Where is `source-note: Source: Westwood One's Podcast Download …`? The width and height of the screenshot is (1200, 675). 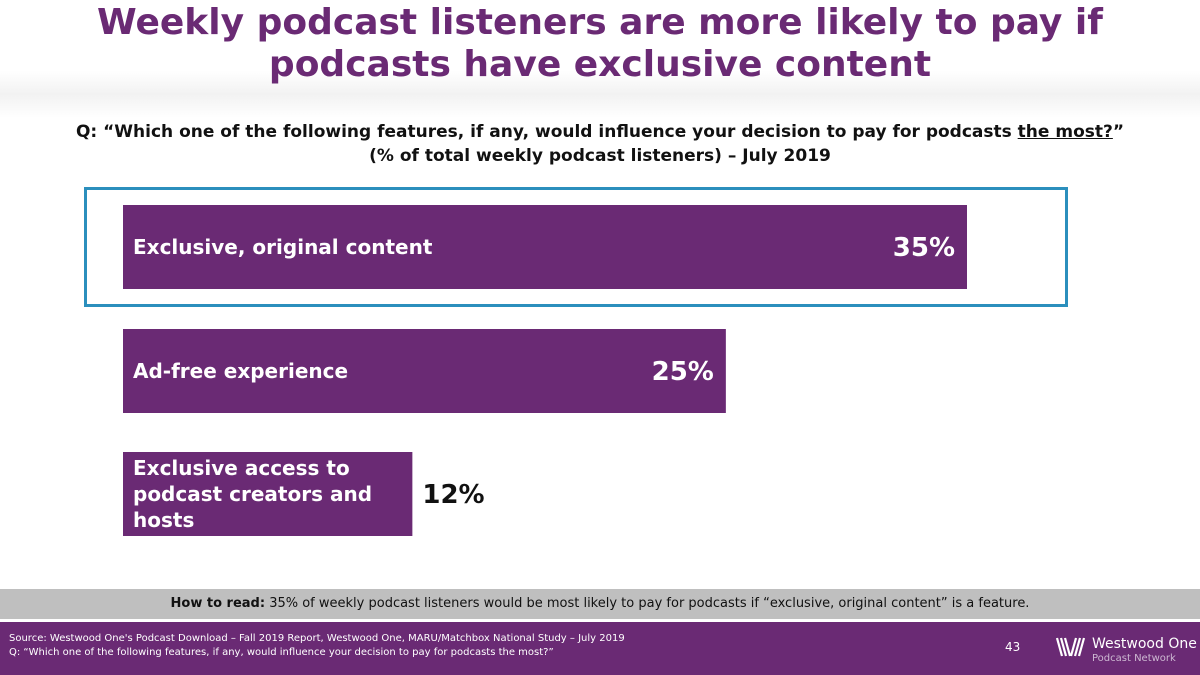
source-note: Source: Westwood One's Podcast Download … is located at coordinates (317, 646).